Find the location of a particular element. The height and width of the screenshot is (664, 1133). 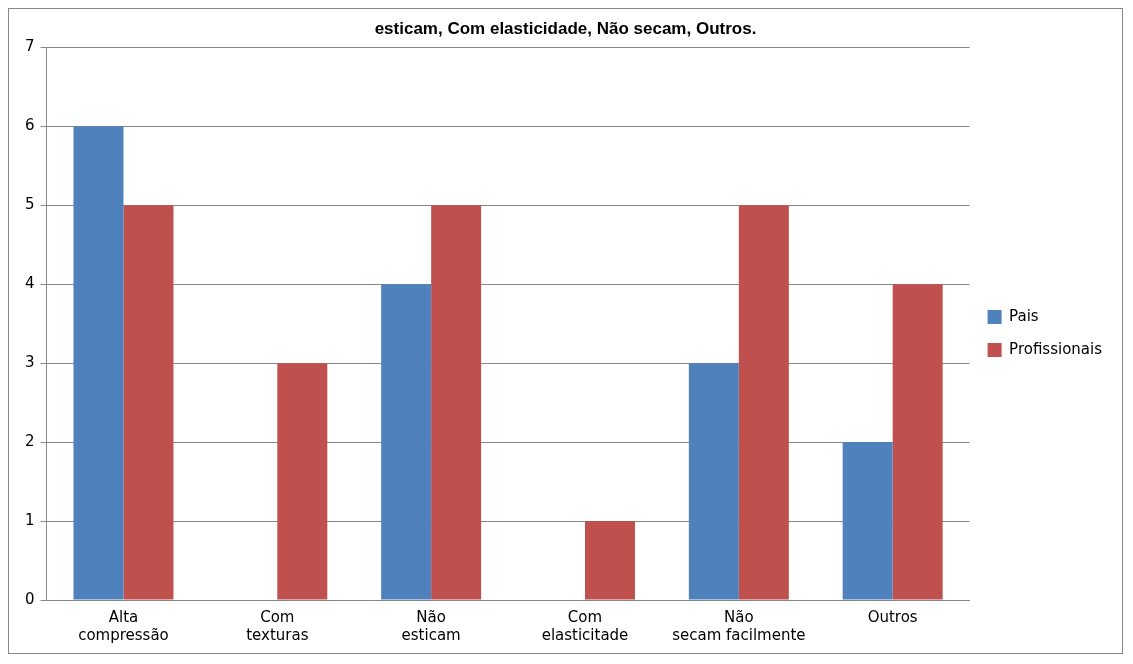

legend-label: Profissionais is located at coordinates (1056, 348).